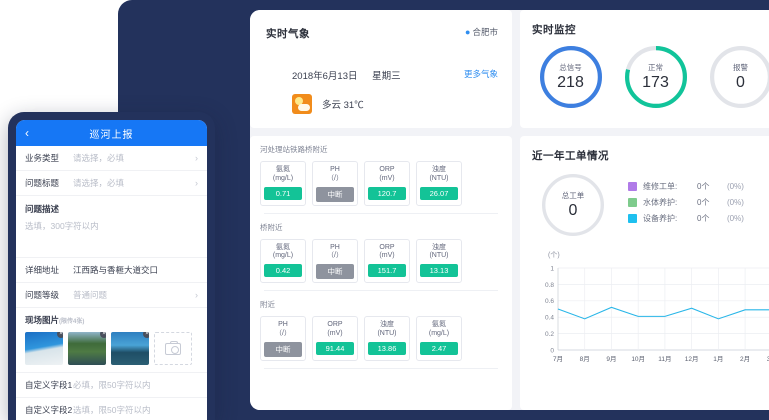 This screenshot has width=769, height=420. What do you see at coordinates (638, 359) in the screenshot?
I see `svg-text: 10月` at bounding box center [638, 359].